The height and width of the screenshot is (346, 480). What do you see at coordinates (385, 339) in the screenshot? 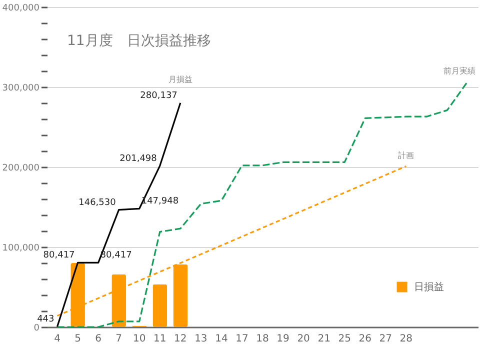
I see `x-tick-label: 27` at bounding box center [385, 339].